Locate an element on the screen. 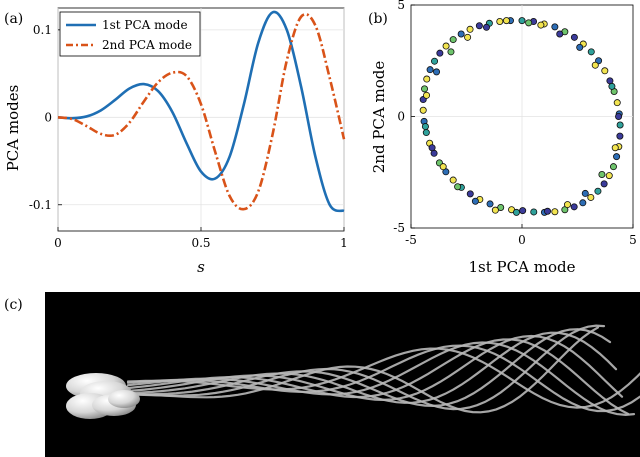  x-tick-label: -5 is located at coordinates (411, 240).